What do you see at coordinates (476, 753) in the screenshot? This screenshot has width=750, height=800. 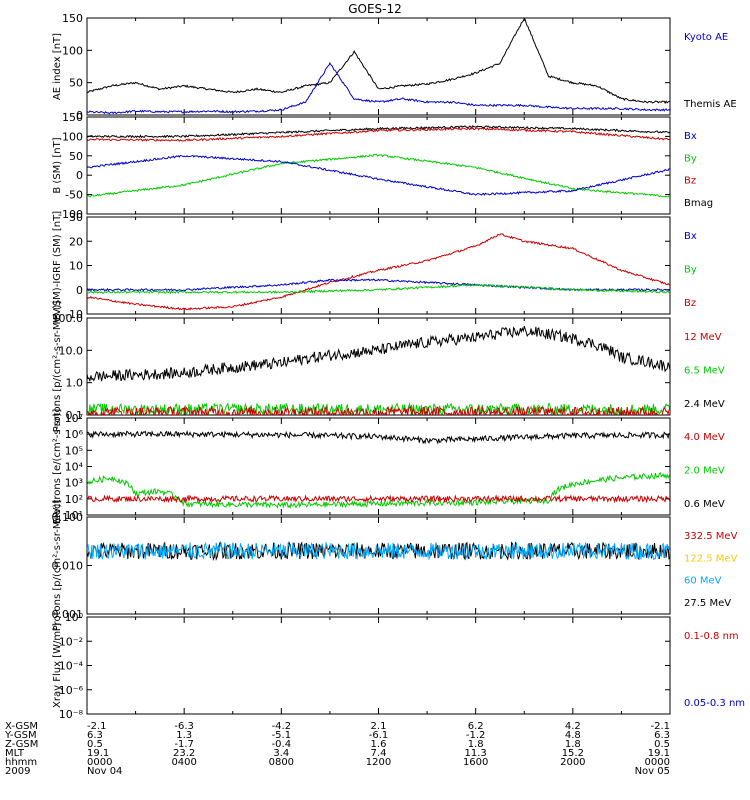 I see `axis-row-value: 11.3` at bounding box center [476, 753].